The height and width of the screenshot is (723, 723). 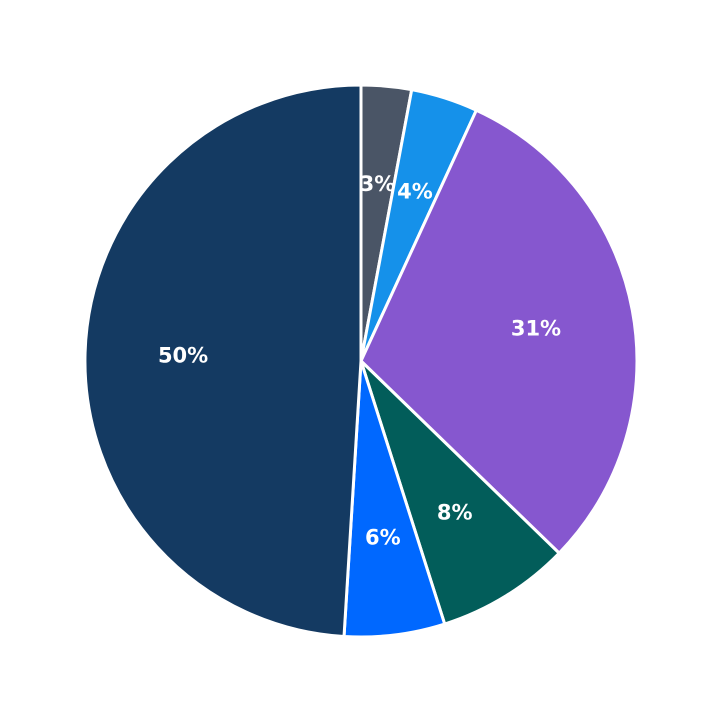 What do you see at coordinates (415, 191) in the screenshot?
I see `pie-slice-label-1: 4%` at bounding box center [415, 191].